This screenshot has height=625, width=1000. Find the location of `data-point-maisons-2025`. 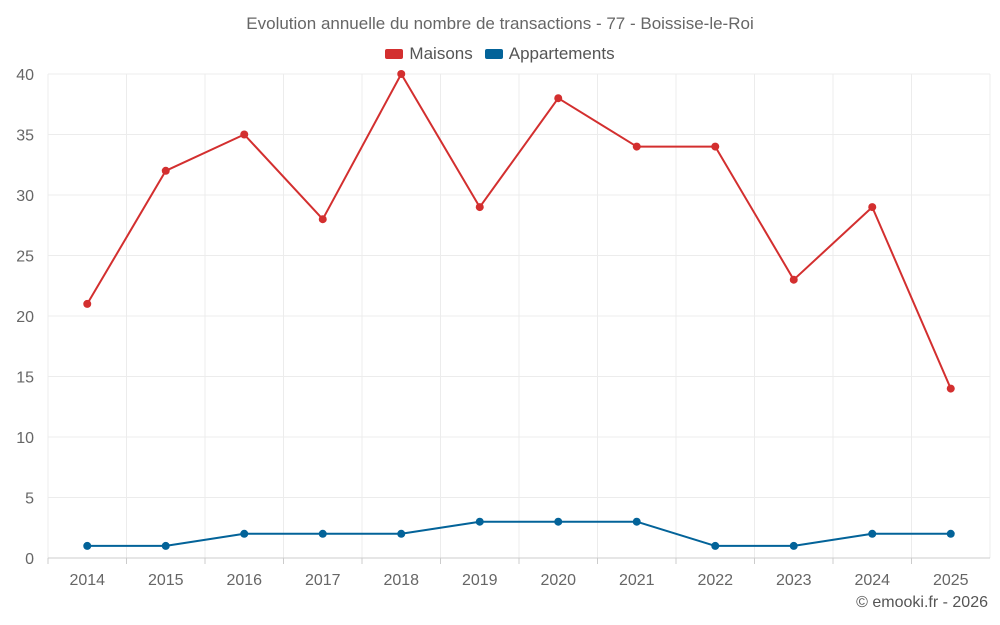

data-point-maisons-2025 is located at coordinates (950, 388).